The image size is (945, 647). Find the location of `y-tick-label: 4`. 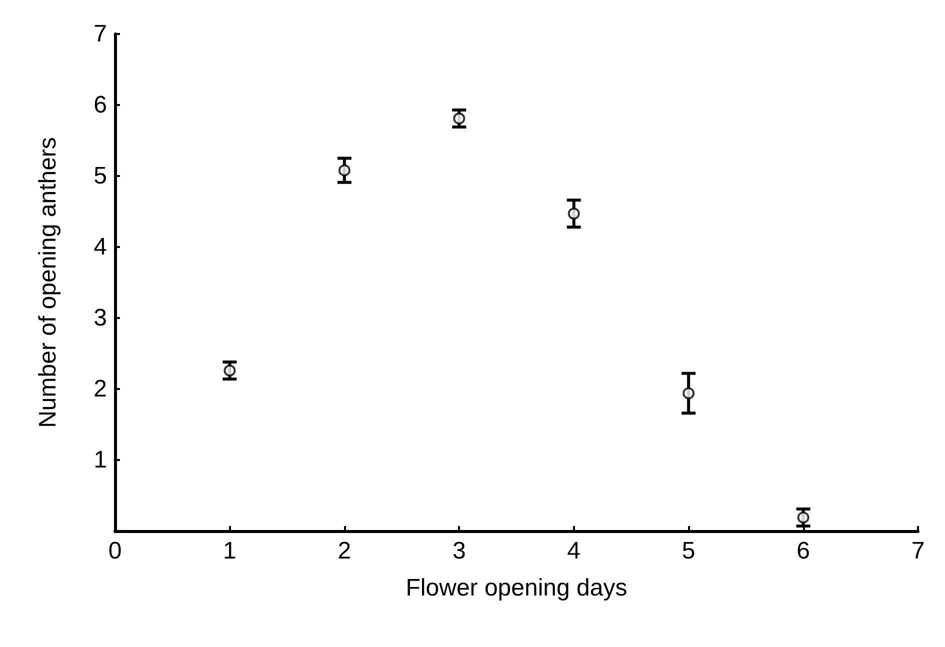

y-tick-label: 4 is located at coordinates (100, 247).